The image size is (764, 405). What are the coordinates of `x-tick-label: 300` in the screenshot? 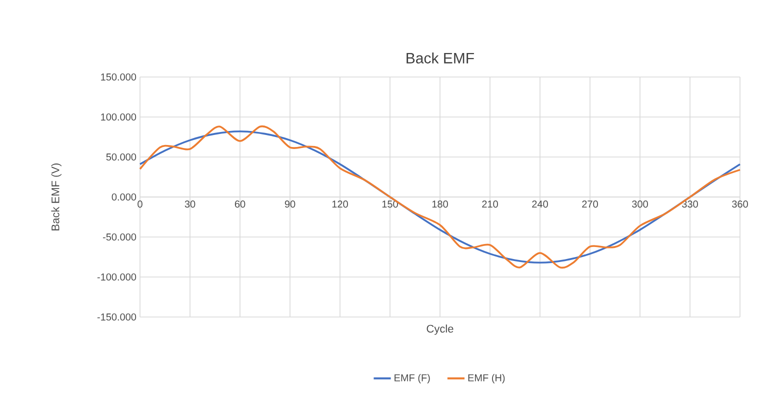 It's located at (640, 204).